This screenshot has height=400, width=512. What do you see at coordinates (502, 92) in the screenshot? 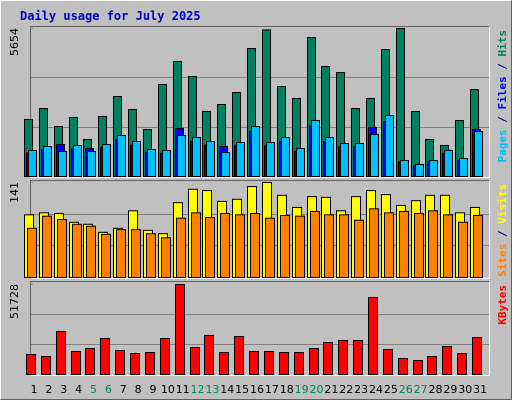
I see `legend-entry: Files` at bounding box center [502, 92].